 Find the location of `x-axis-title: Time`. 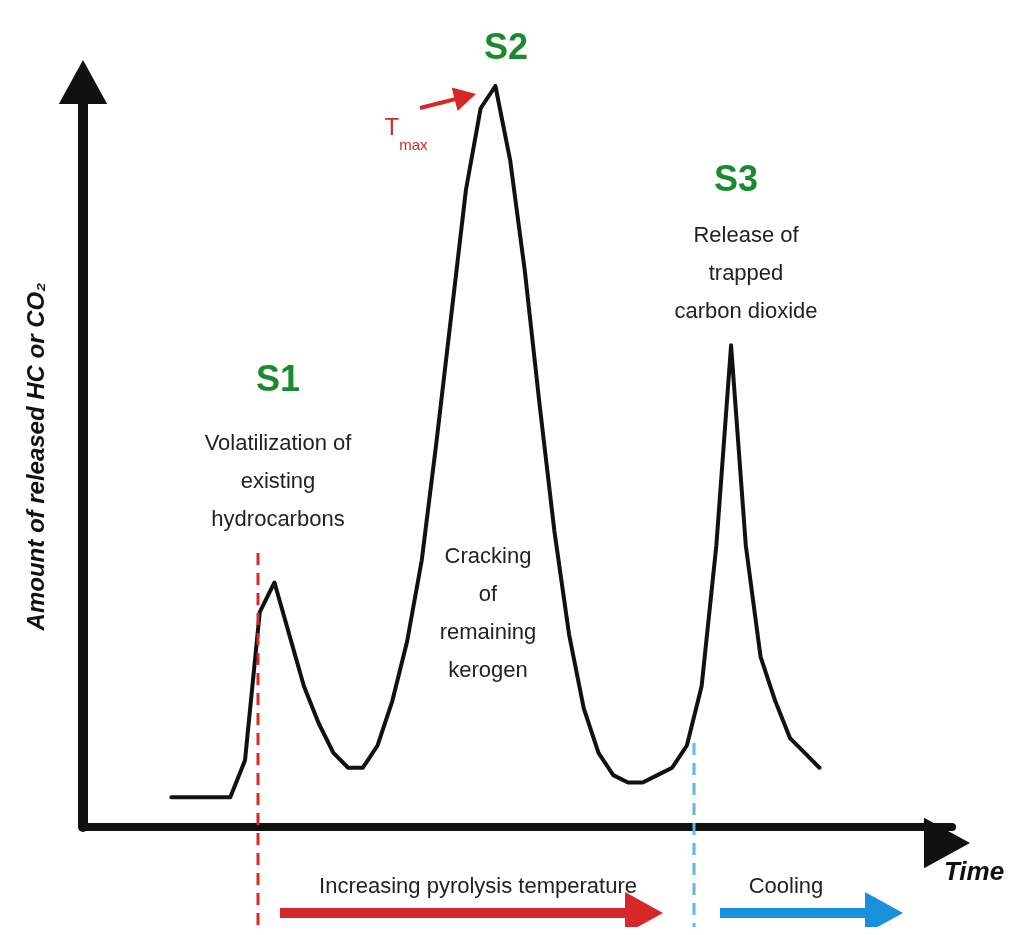

x-axis-title: Time is located at coordinates (974, 871).